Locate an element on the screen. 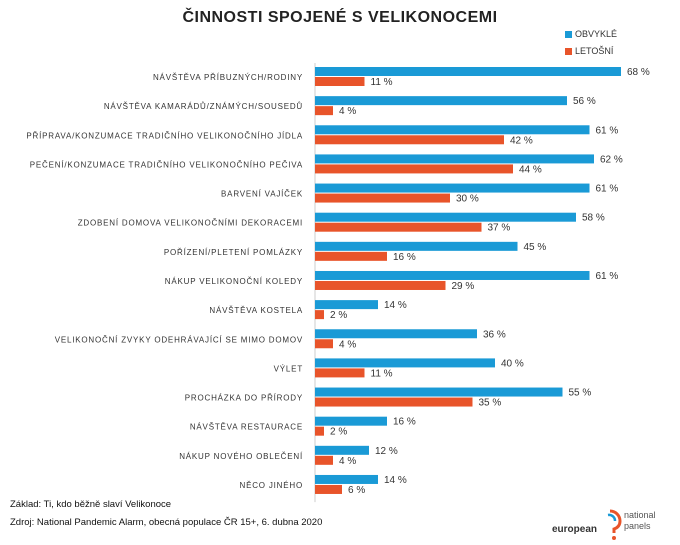 Image resolution: width=680 pixels, height=545 pixels. footer-base: Základ: Ti, kdo běžně slaví Velikonoce is located at coordinates (91, 504).